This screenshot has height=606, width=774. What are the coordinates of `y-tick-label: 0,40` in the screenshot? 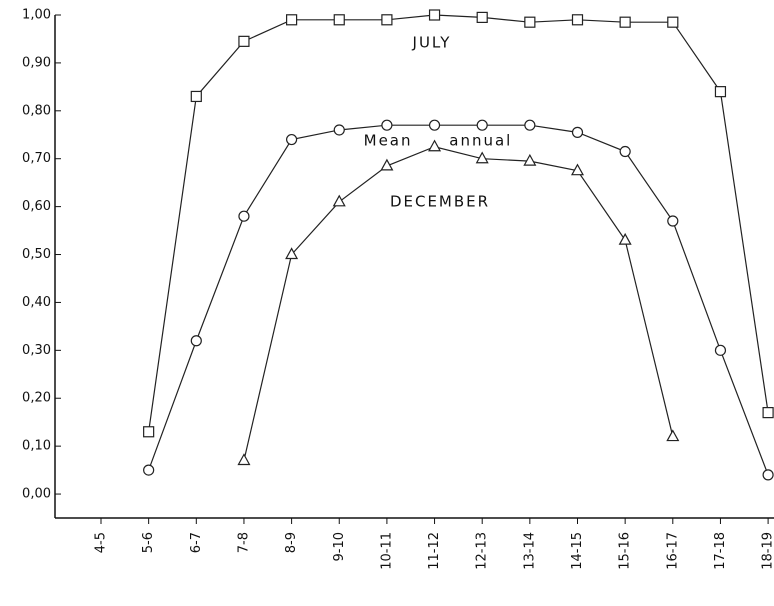 It's located at (36, 302).